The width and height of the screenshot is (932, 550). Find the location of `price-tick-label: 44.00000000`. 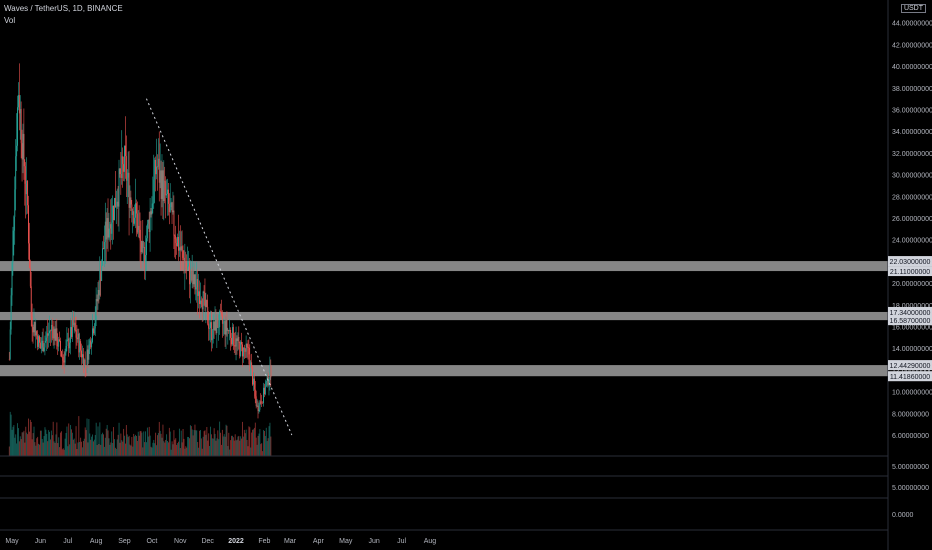

price-tick-label: 44.00000000 is located at coordinates (912, 24).